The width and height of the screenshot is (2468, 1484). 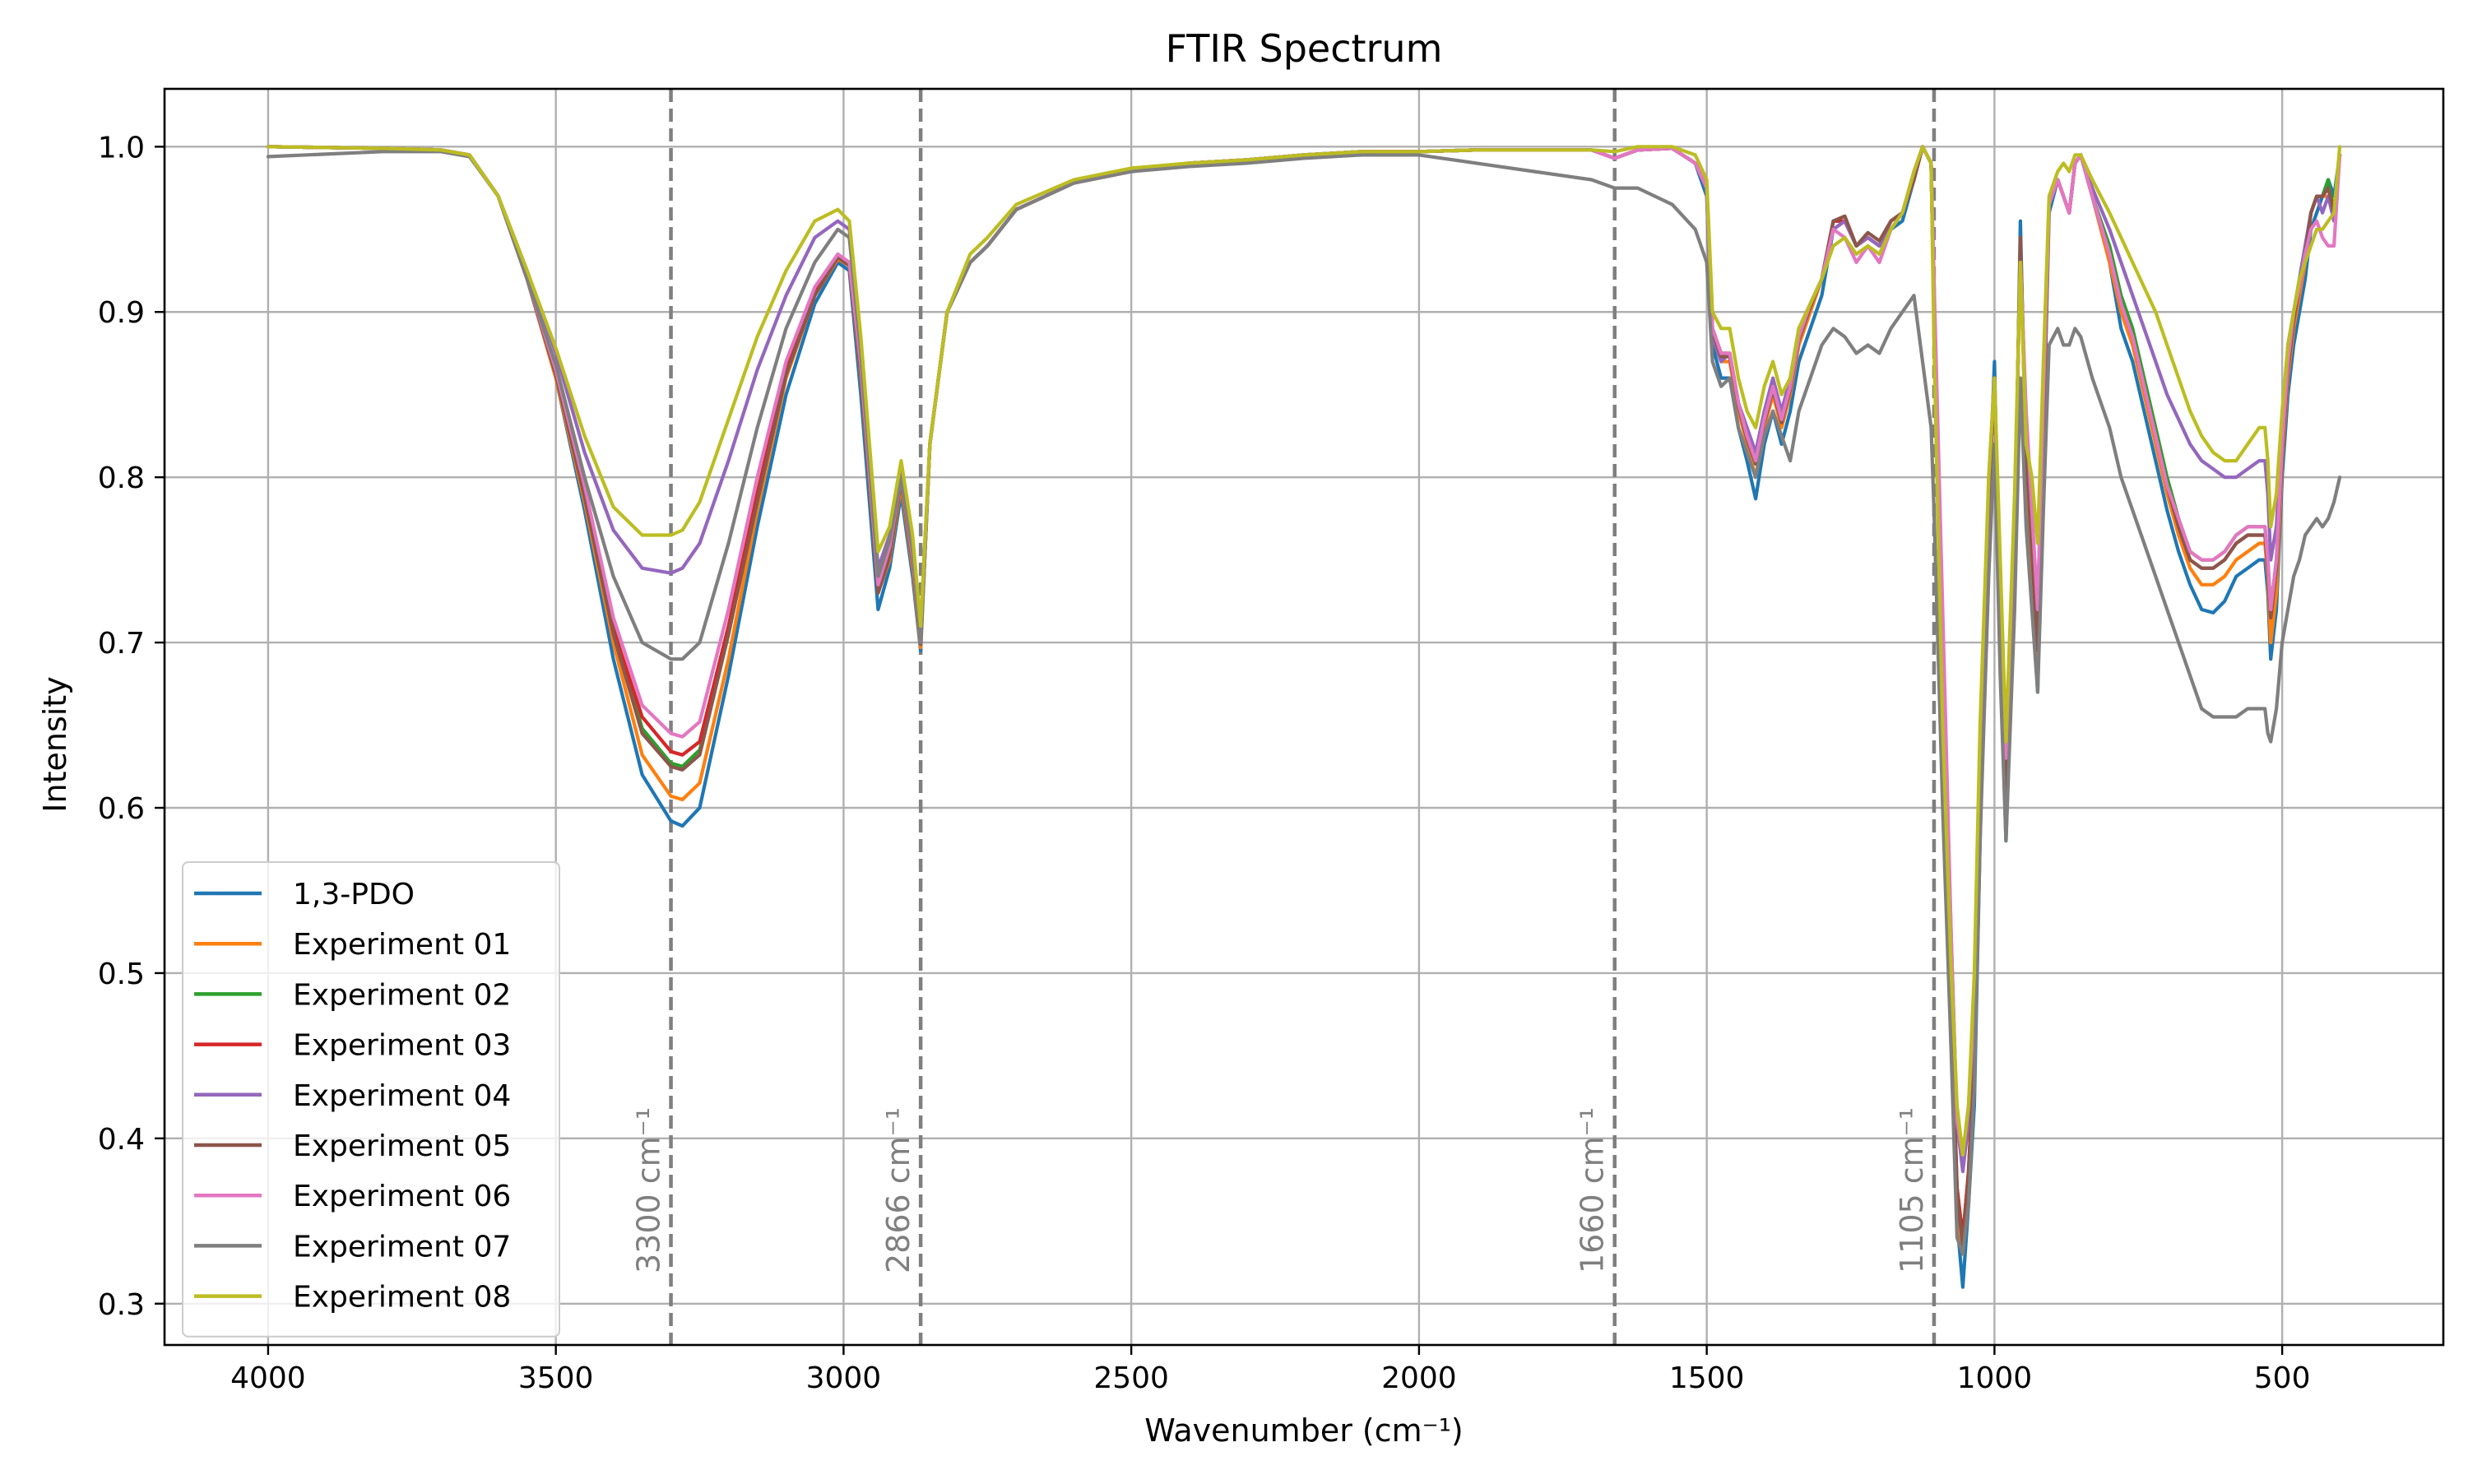 What do you see at coordinates (402, 1247) in the screenshot?
I see `legend-label: Experiment 07` at bounding box center [402, 1247].